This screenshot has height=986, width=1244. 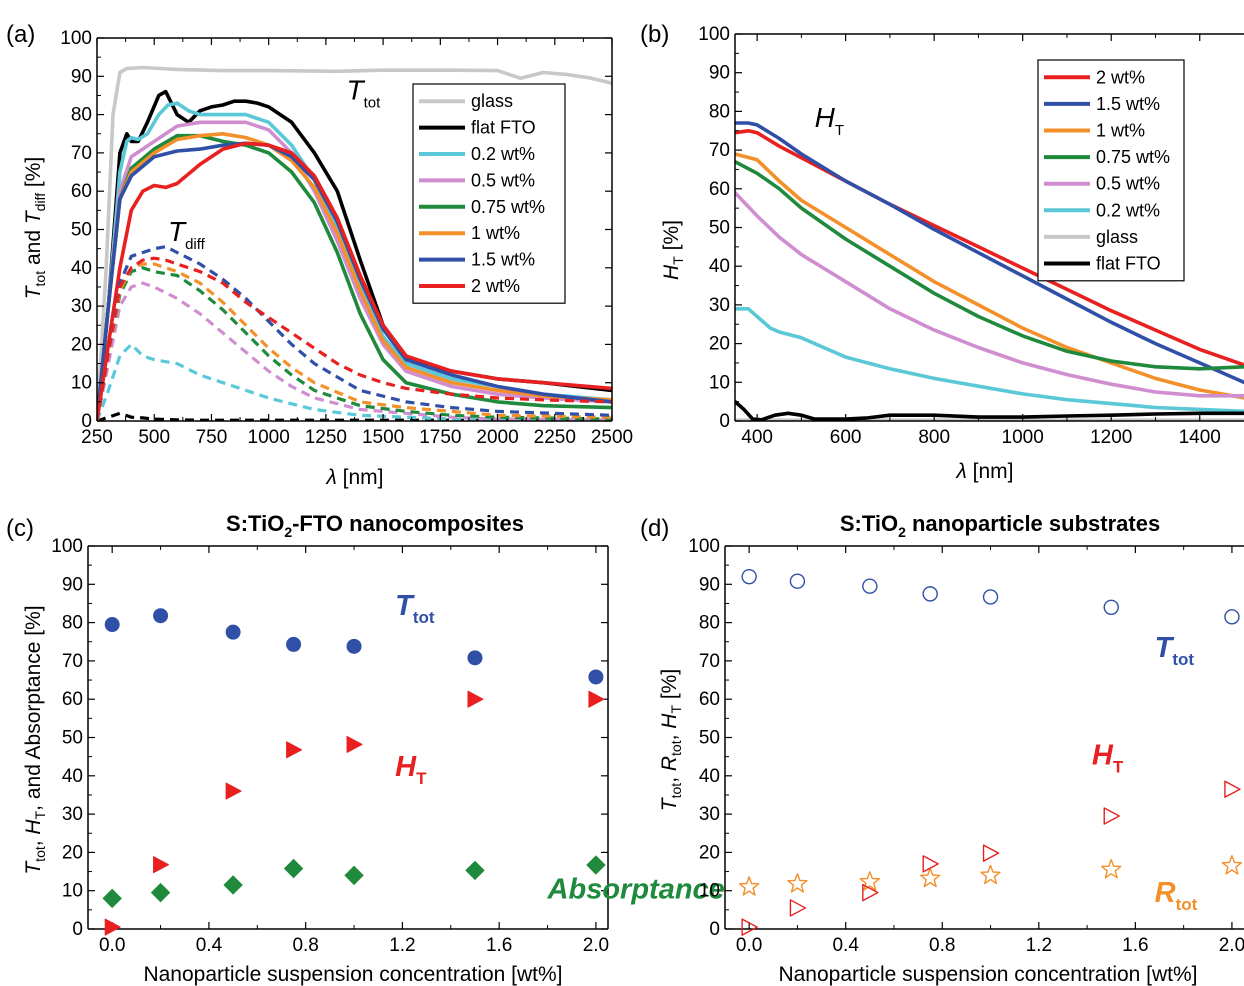 What do you see at coordinates (1135, 945) in the screenshot?
I see `x-tick-label: 1.6` at bounding box center [1135, 945].